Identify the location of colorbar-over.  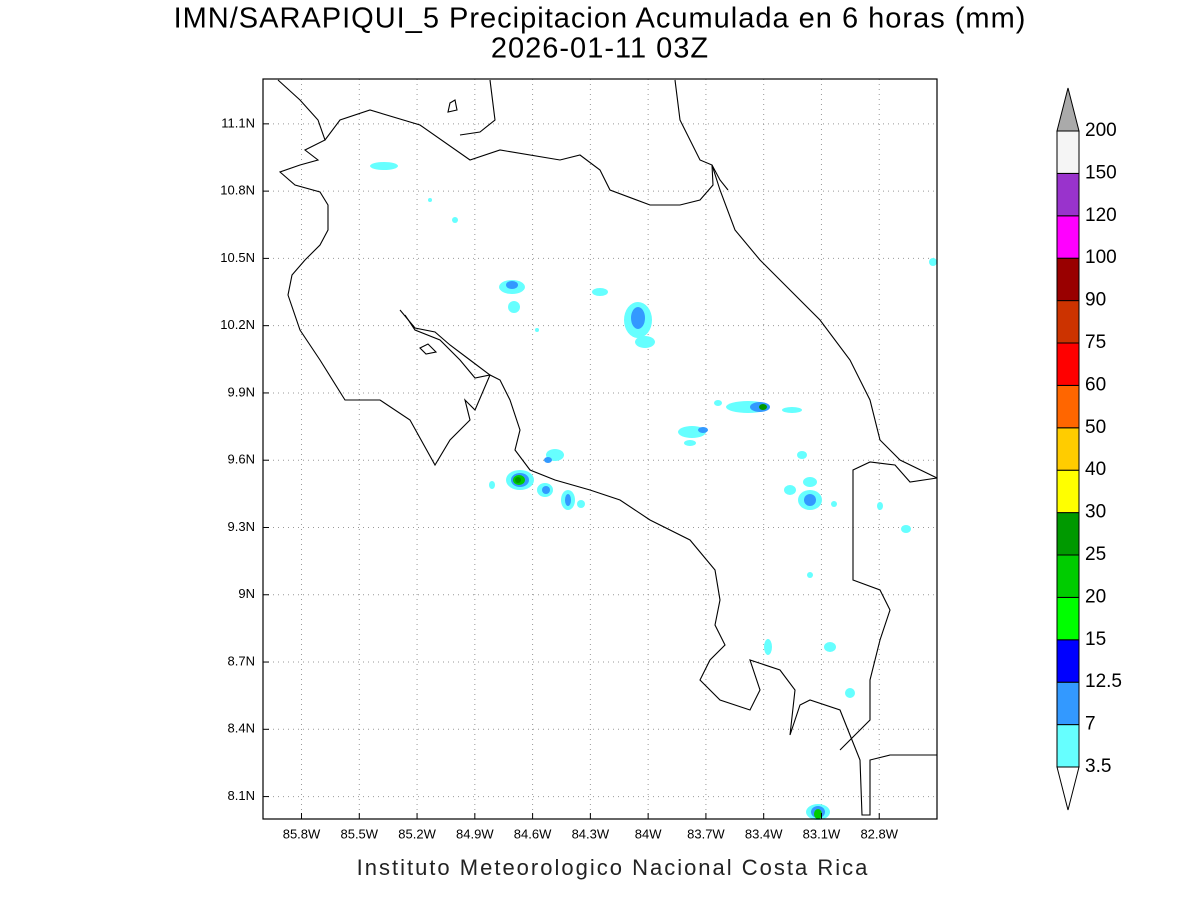
(1068, 109).